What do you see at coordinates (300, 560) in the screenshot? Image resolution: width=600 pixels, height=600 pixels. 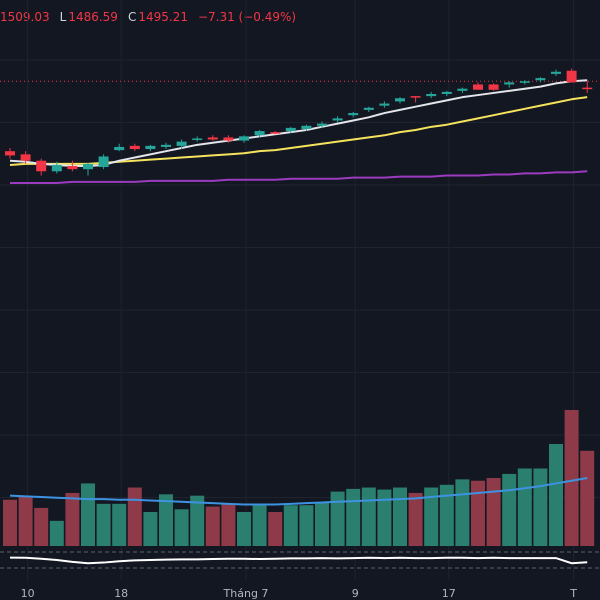 I see `oscillator-pane` at bounding box center [300, 560].